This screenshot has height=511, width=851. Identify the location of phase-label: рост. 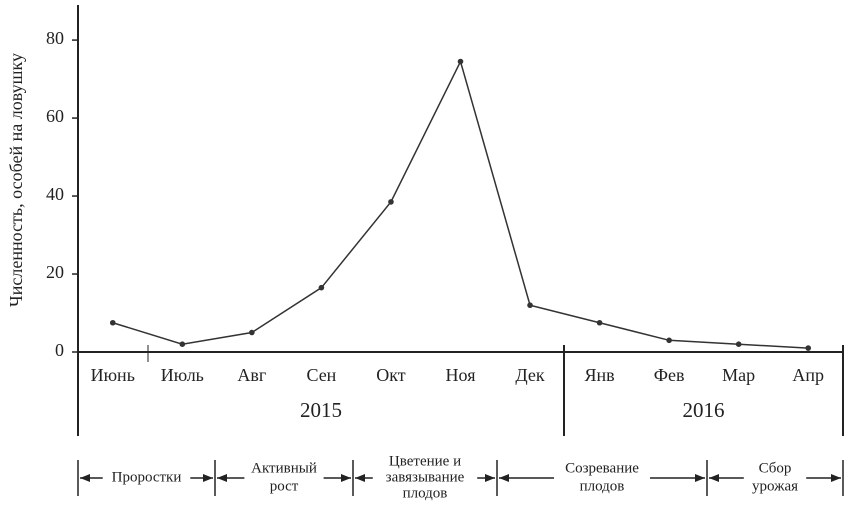
(284, 486).